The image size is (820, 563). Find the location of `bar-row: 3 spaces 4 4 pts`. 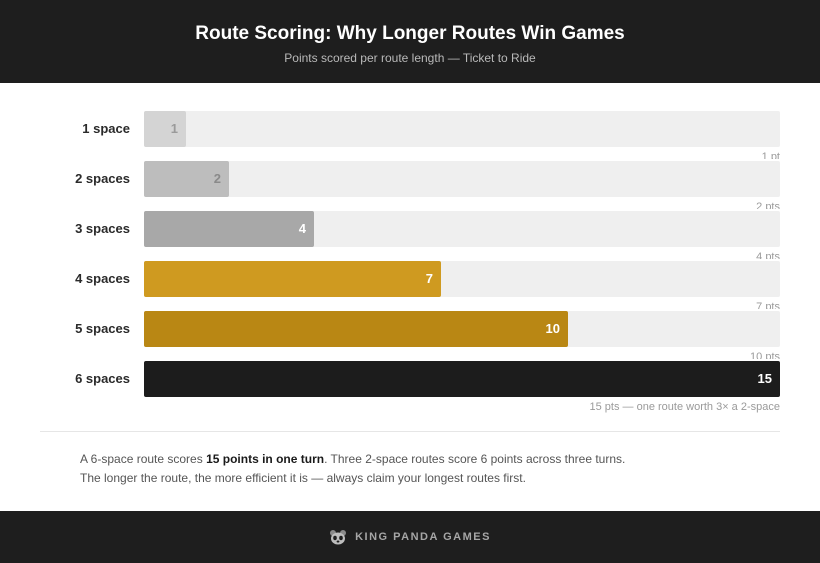

bar-row: 3 spaces 4 4 pts is located at coordinates (410, 236).